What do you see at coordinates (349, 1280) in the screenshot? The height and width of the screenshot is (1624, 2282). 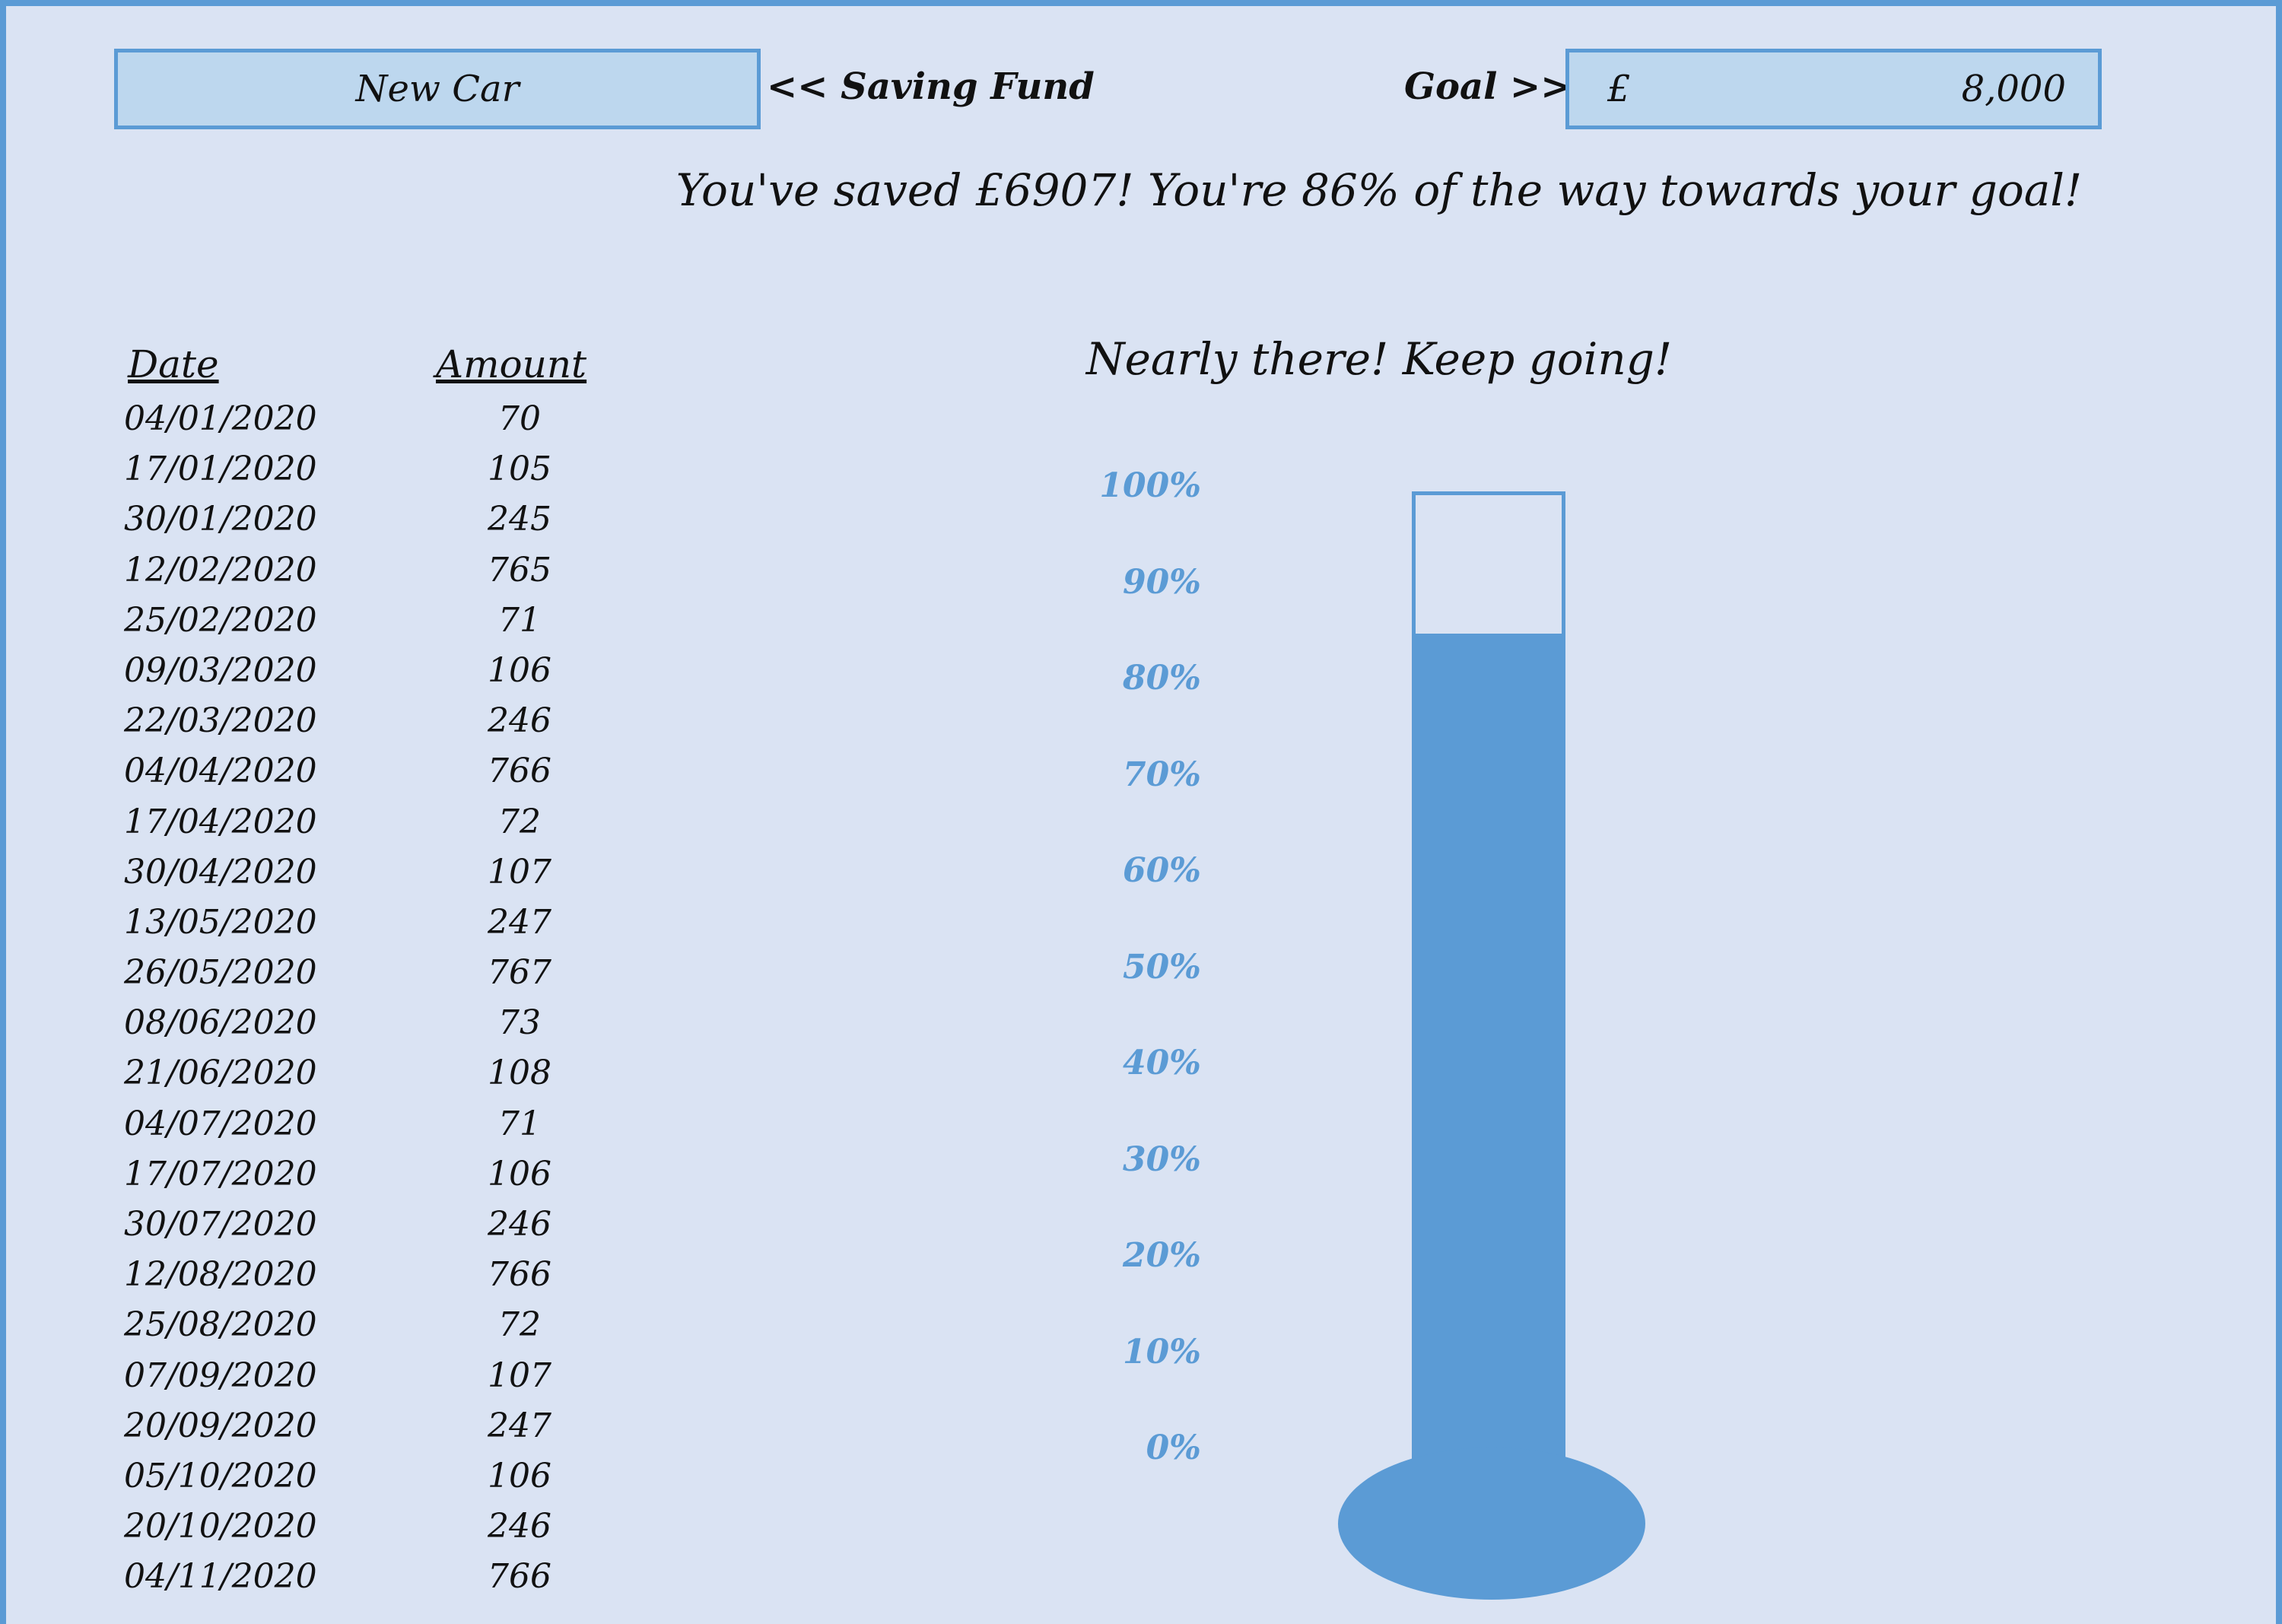 I see `table-row: 12/08/2020 766` at bounding box center [349, 1280].